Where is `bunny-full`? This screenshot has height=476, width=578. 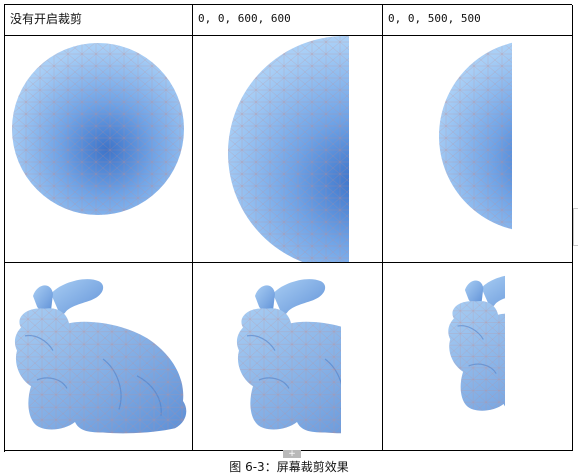 bunny-full is located at coordinates (99, 357).